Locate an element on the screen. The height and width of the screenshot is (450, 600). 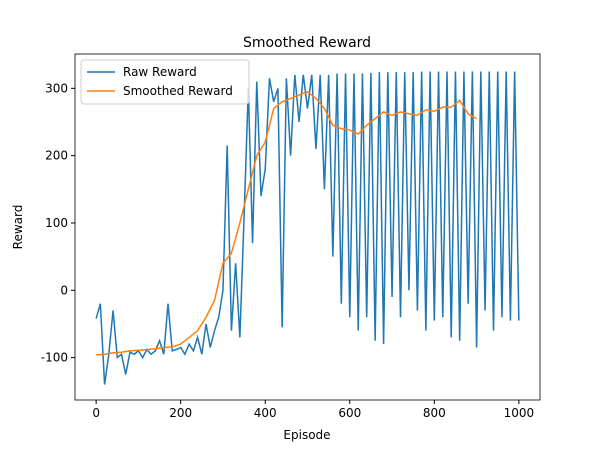
x-tick-label: 0 is located at coordinates (96, 413).